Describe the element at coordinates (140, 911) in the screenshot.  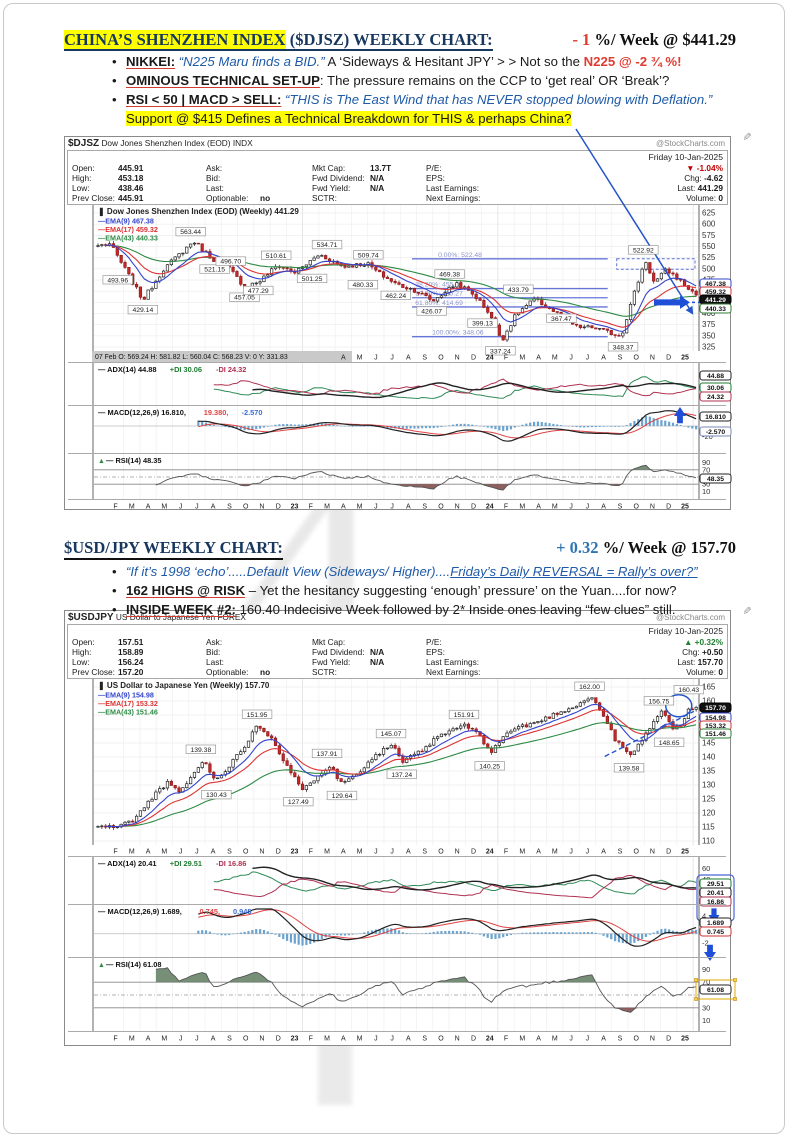
I see `svg-text: — MACD(12,26,9) 1.689,` at that location.